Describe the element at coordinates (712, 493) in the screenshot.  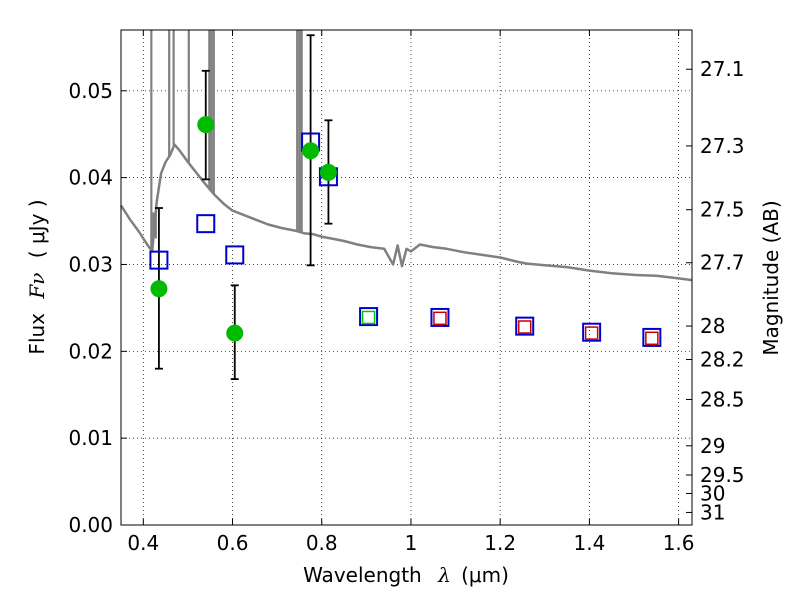
I see `mag-tick-label: 30` at that location.